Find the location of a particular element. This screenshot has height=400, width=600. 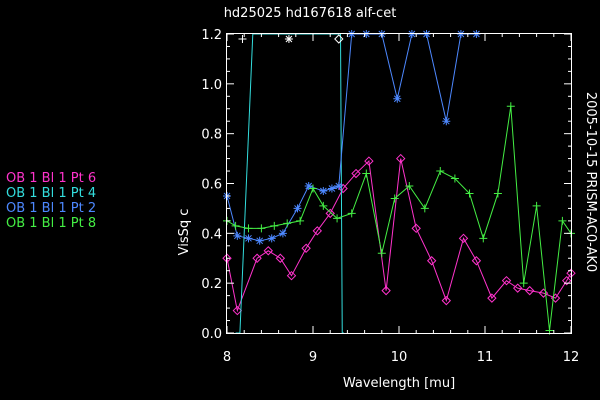

legend-item-pt4: OB 1 Bl 1 Pt 4 is located at coordinates (51, 193).